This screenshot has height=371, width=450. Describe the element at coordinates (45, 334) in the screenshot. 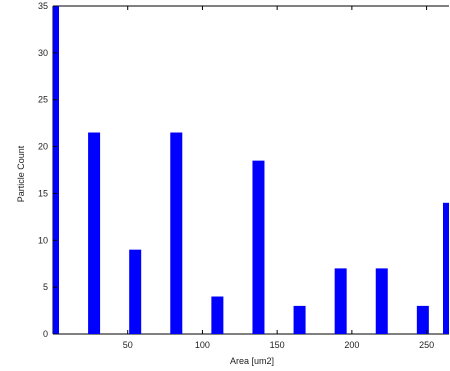

I see `y-tick-label: 0` at that location.